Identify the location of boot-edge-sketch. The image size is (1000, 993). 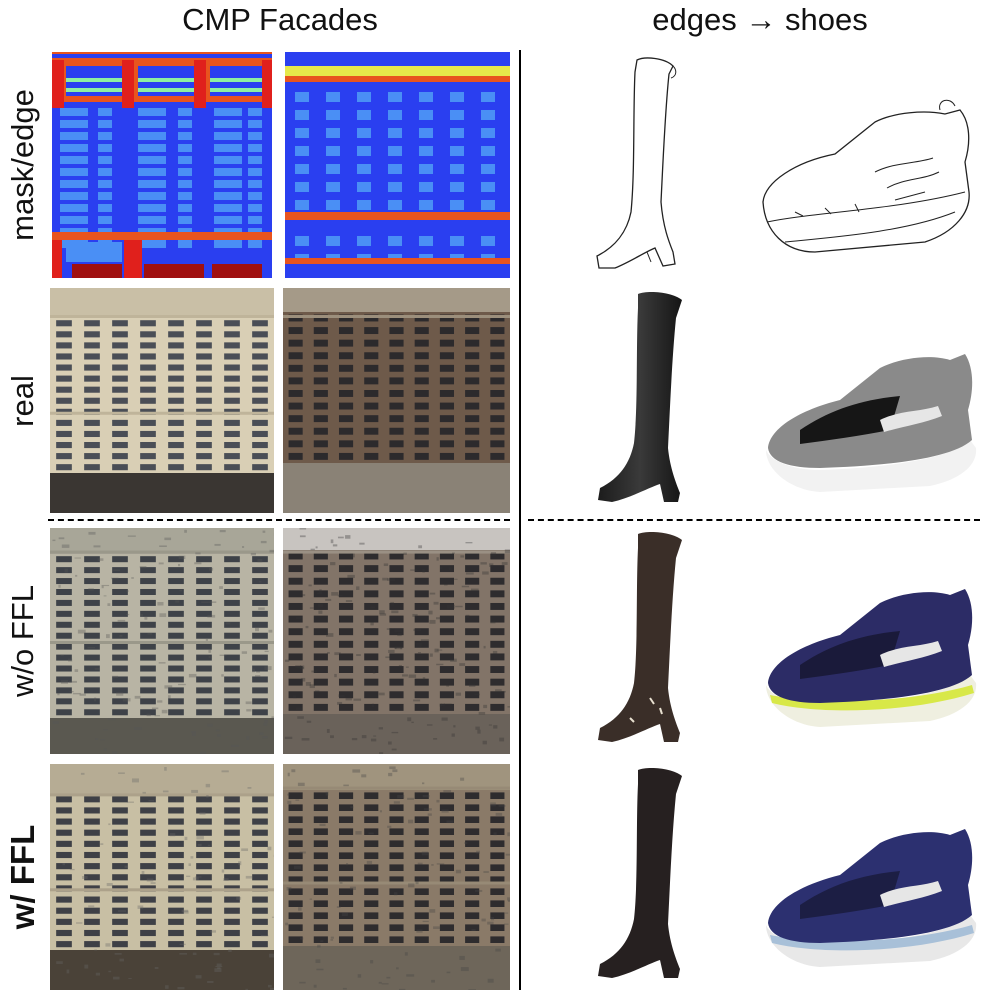
(640, 165).